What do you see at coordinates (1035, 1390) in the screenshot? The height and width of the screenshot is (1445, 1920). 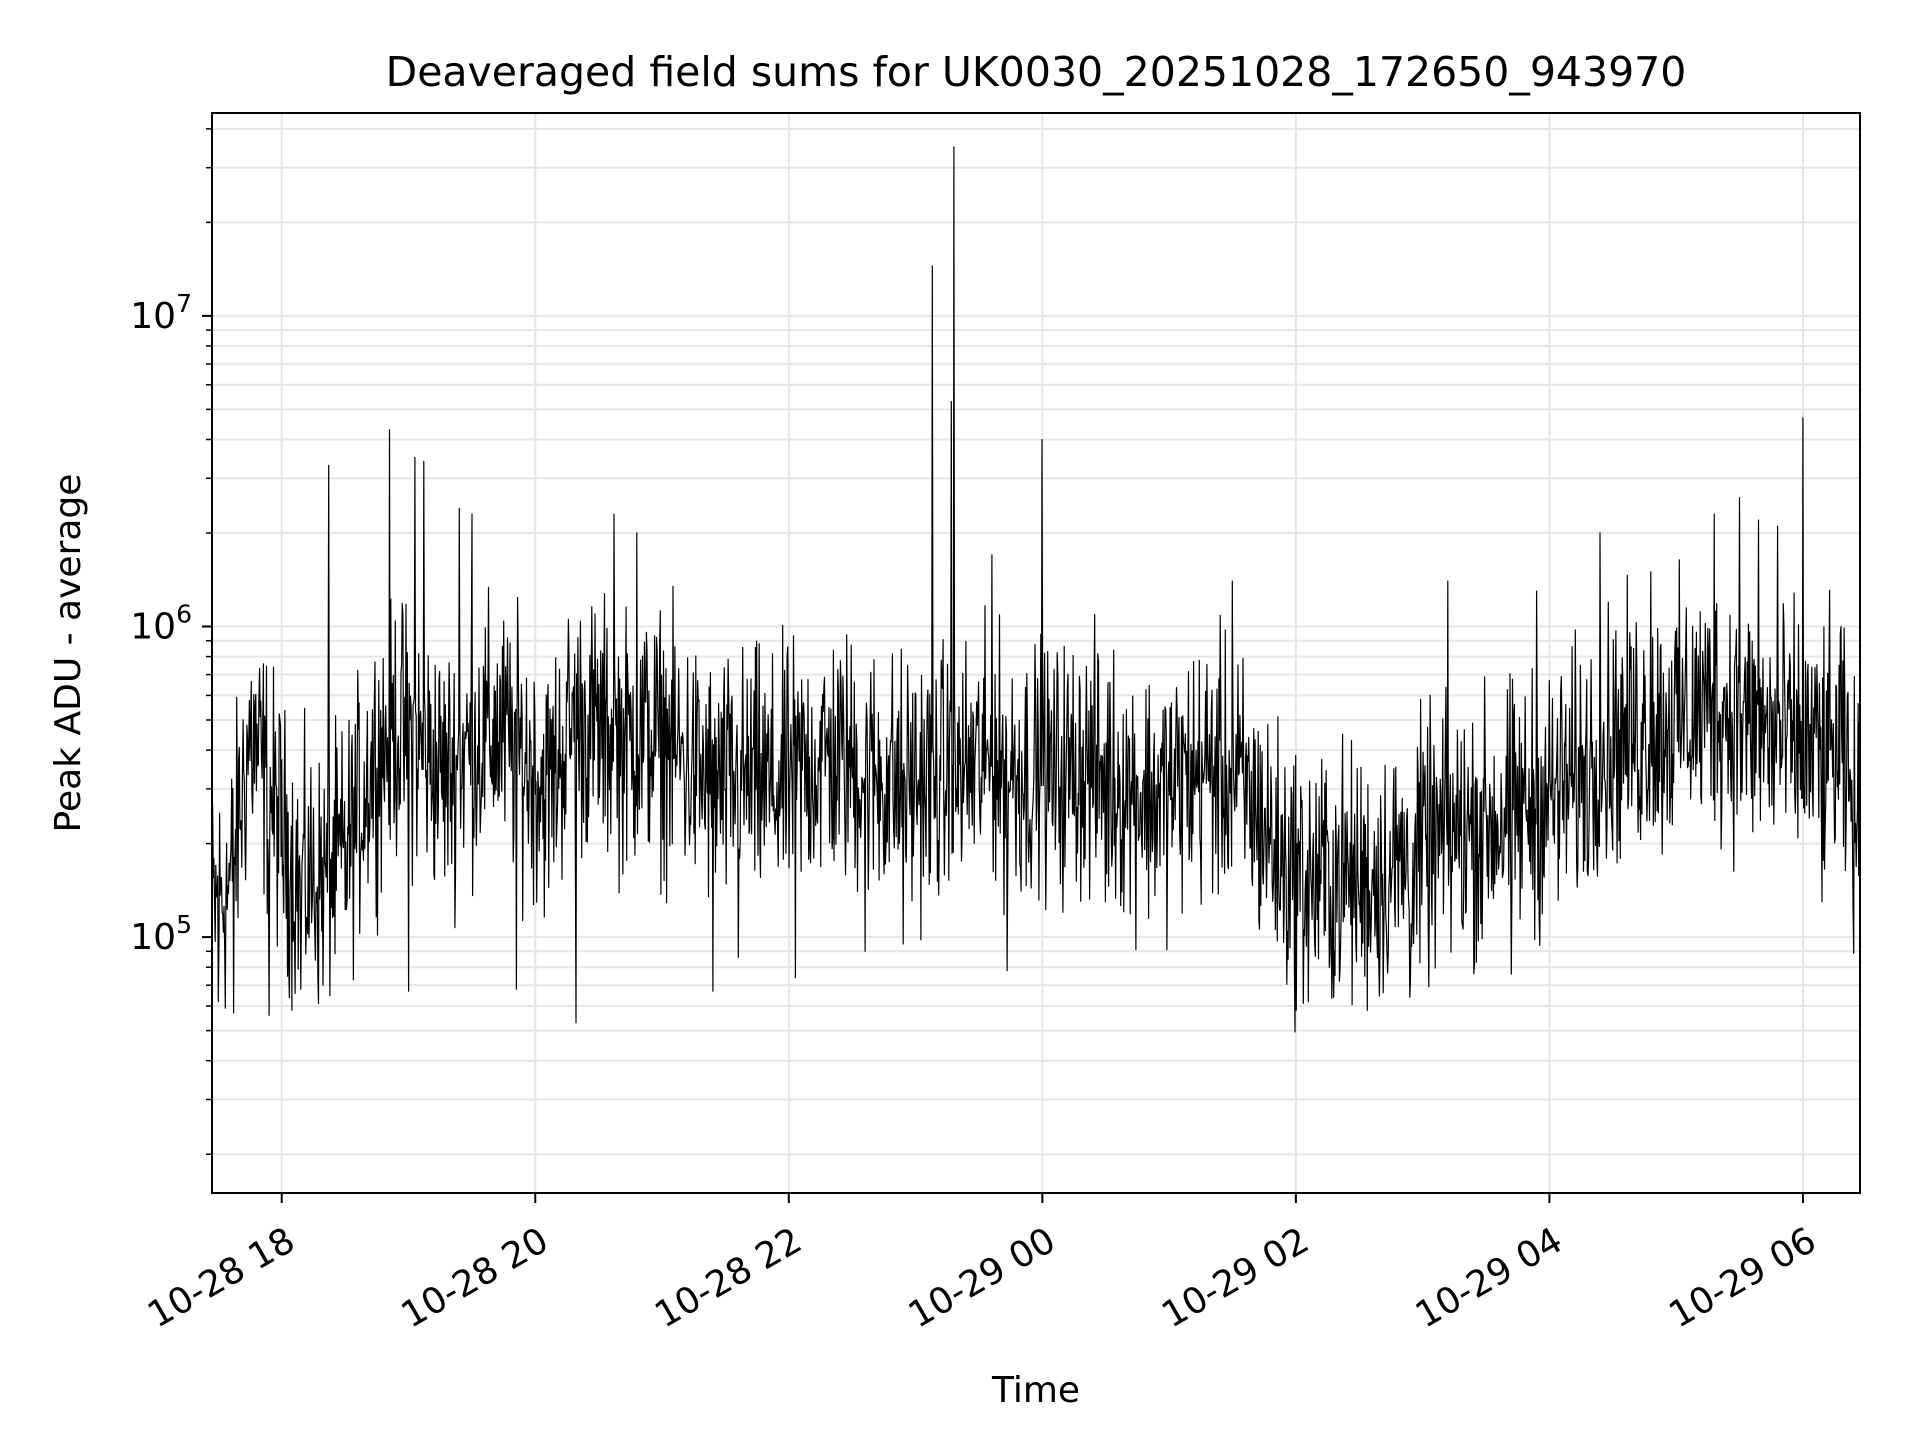 I see `x-axis-label: Time` at bounding box center [1035, 1390].